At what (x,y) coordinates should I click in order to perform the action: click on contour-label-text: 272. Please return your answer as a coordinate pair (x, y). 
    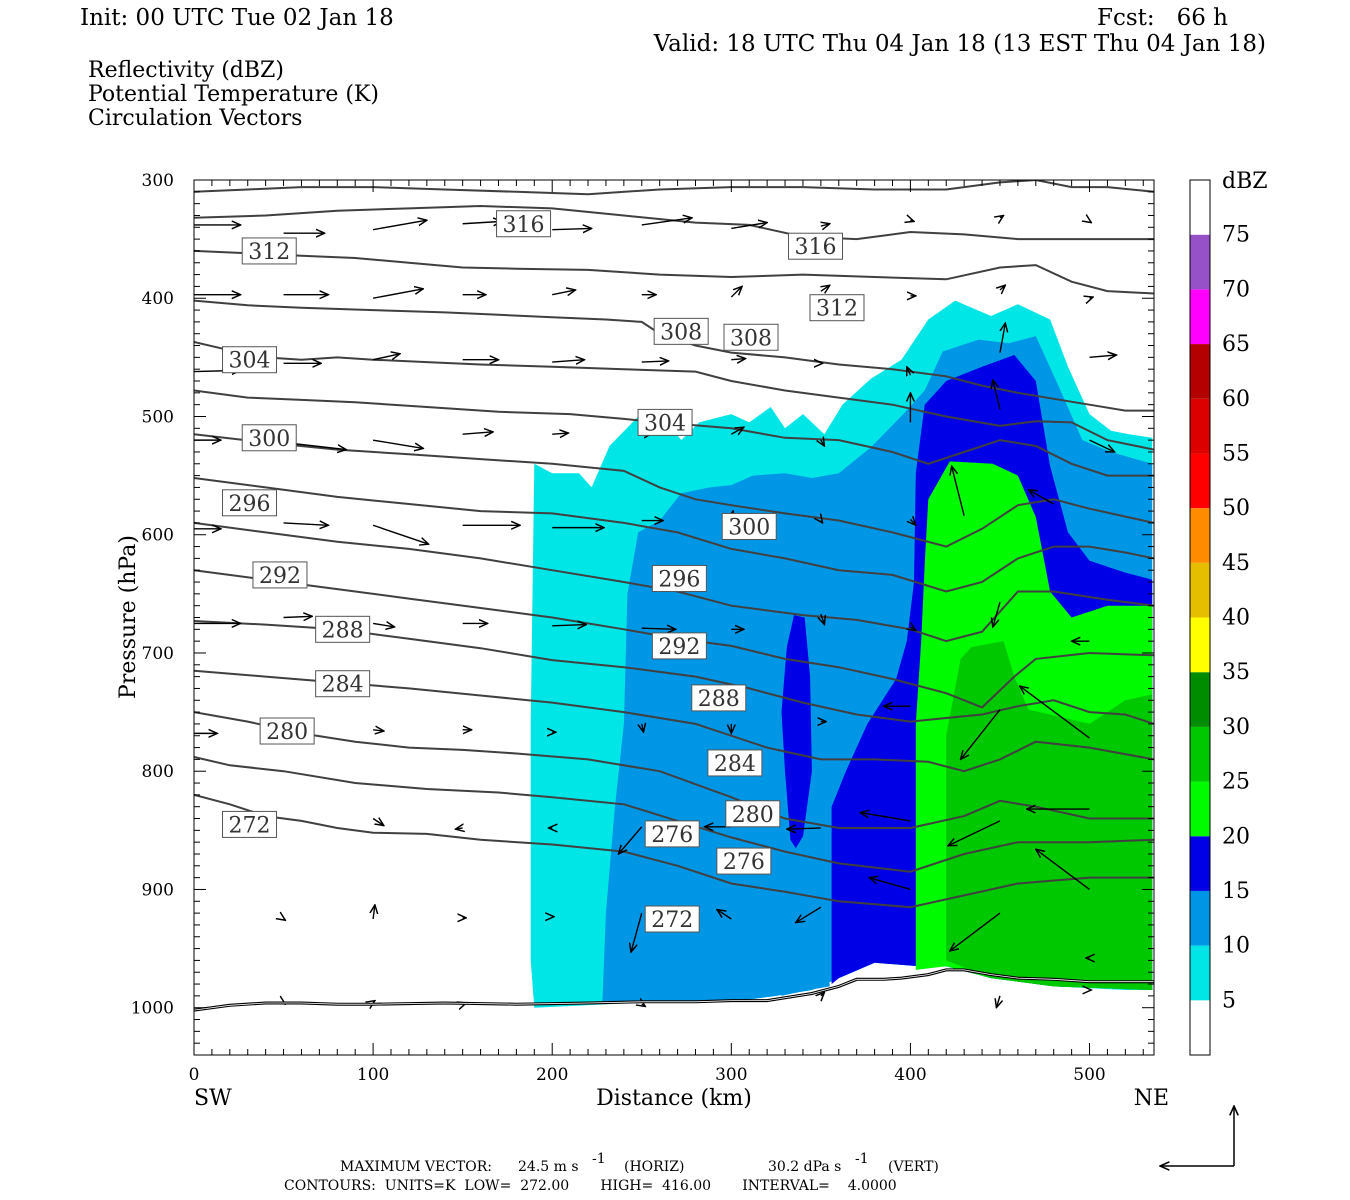
    Looking at the image, I should click on (672, 920).